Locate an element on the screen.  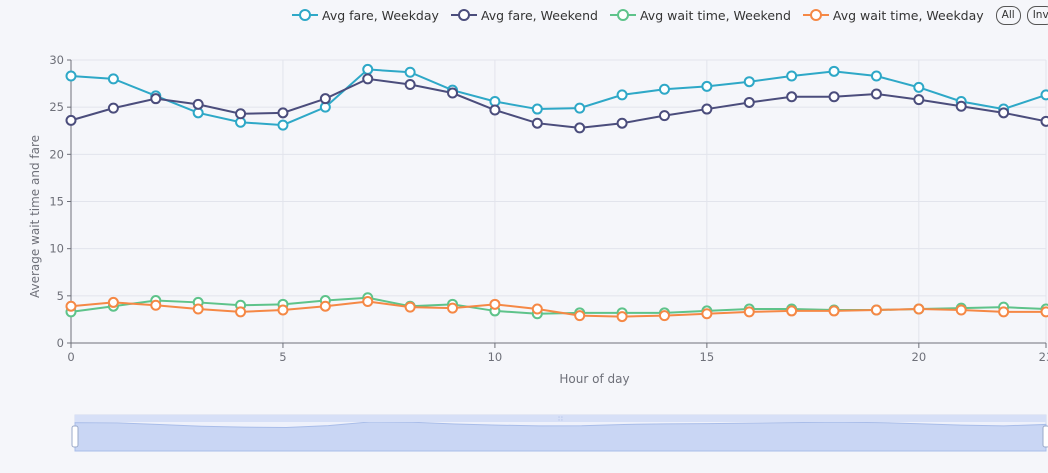
legend-item: Avg fare, Weekend is located at coordinates (524, 15).